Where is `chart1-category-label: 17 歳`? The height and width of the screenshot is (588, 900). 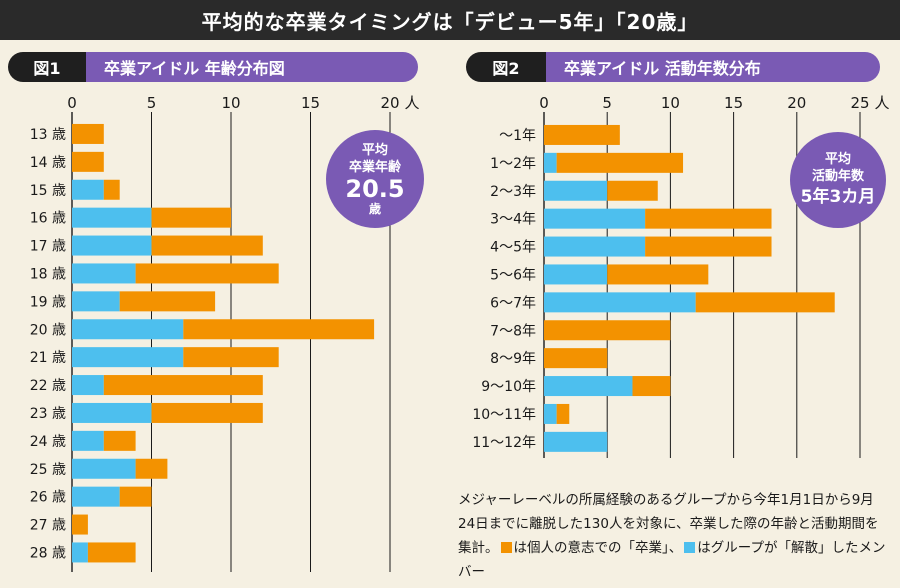
chart1-category-label: 17 歳 is located at coordinates (48, 247).